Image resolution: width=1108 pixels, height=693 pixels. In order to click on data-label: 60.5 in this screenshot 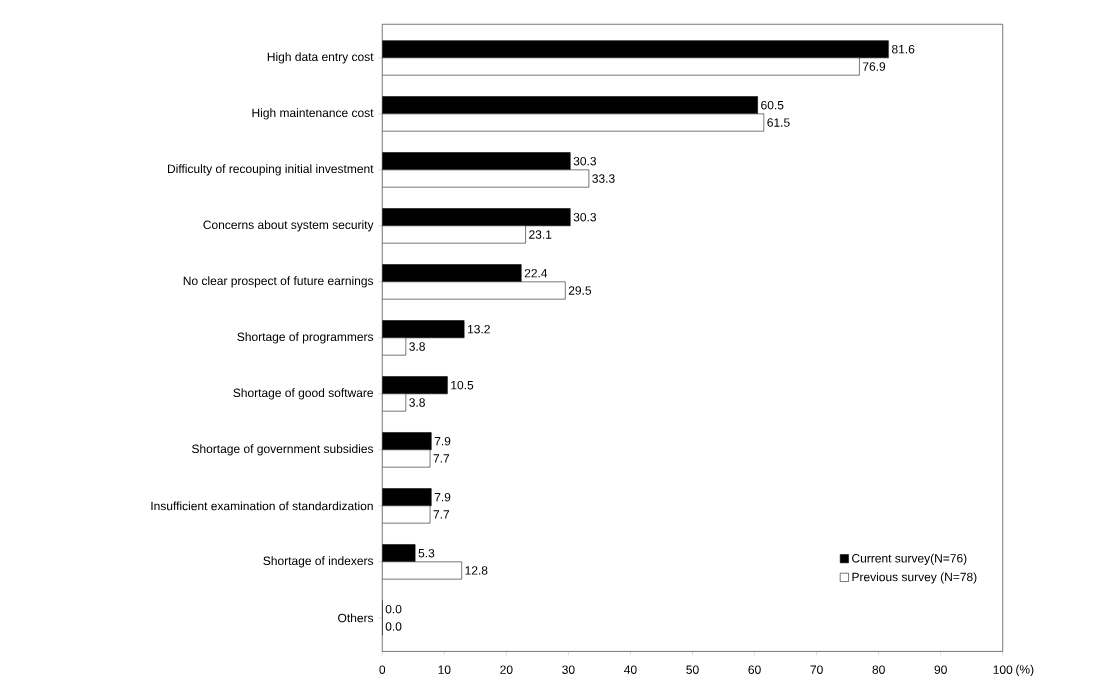, I will do `click(772, 105)`.